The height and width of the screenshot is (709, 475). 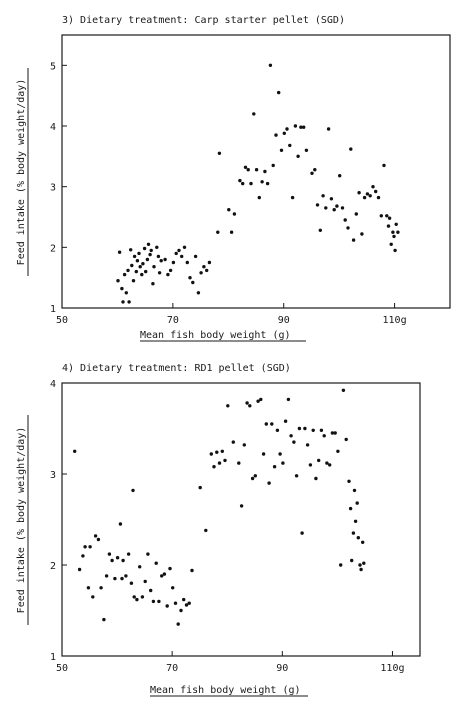 What do you see at coordinates (173, 320) in the screenshot?
I see `x-tick-label: 70` at bounding box center [173, 320].